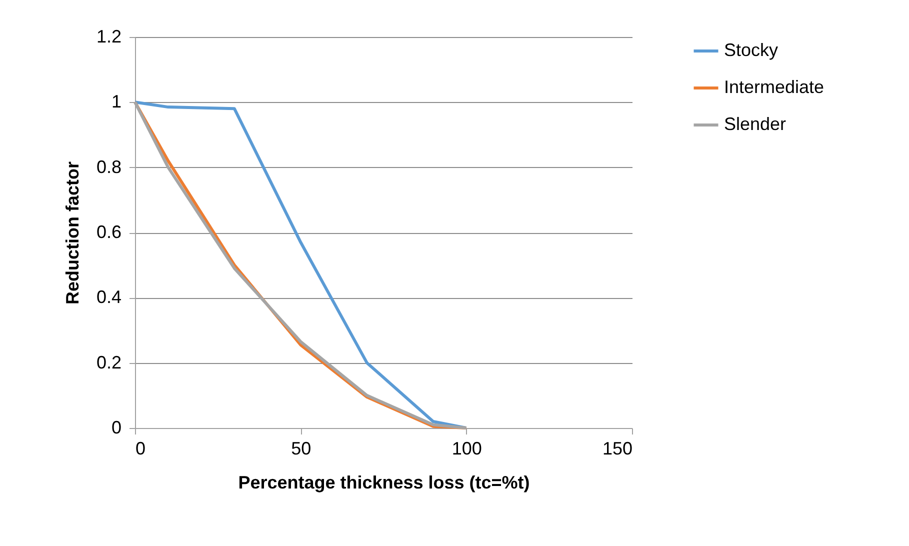 The height and width of the screenshot is (546, 909). I want to click on y-tick-label: 0, so click(116, 428).